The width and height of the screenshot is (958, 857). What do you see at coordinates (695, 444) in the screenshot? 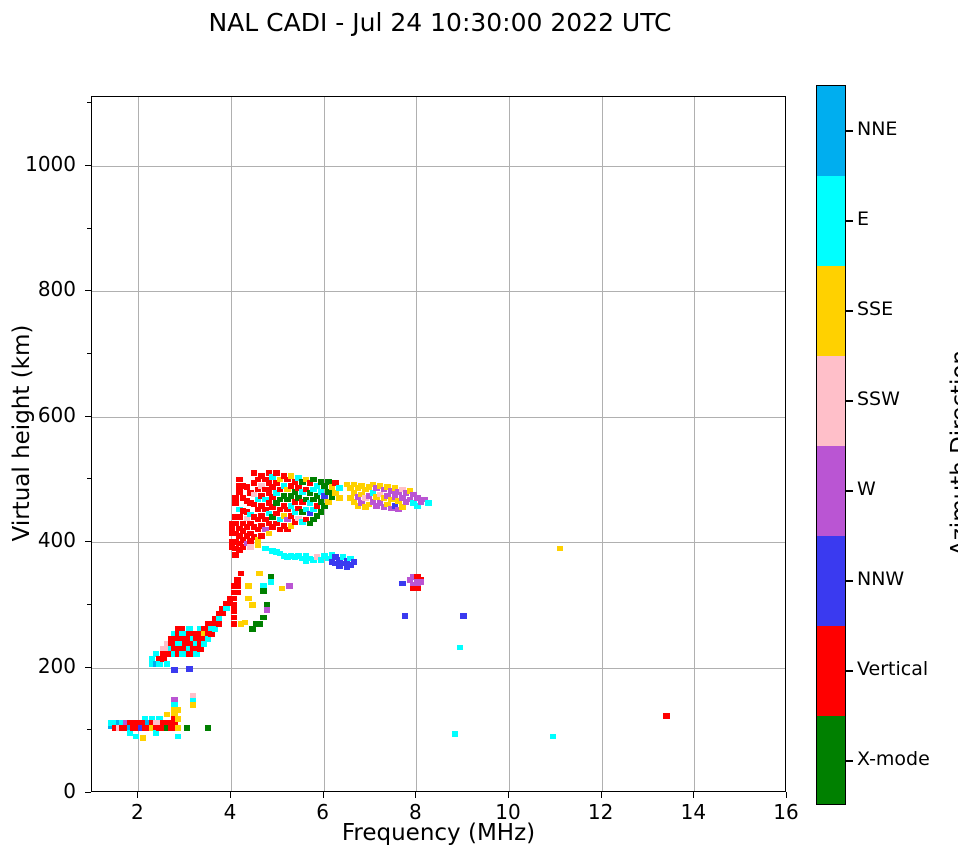
I see `gridline-vertical` at bounding box center [695, 444].